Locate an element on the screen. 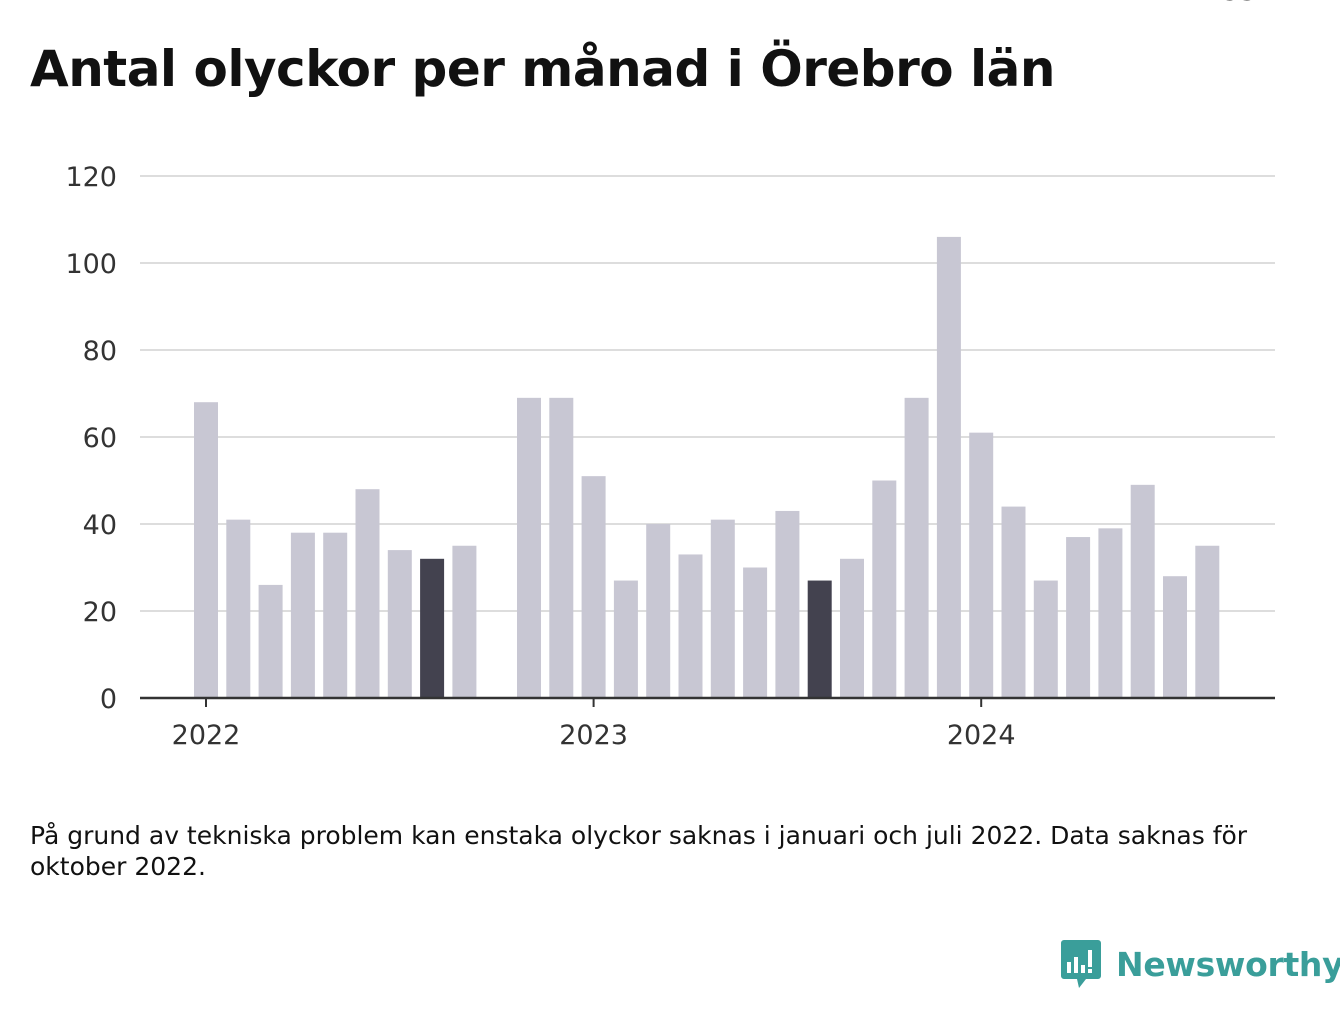 Image resolution: width=1340 pixels, height=1020 pixels. data-labels: 35 is located at coordinates (1239, 3).